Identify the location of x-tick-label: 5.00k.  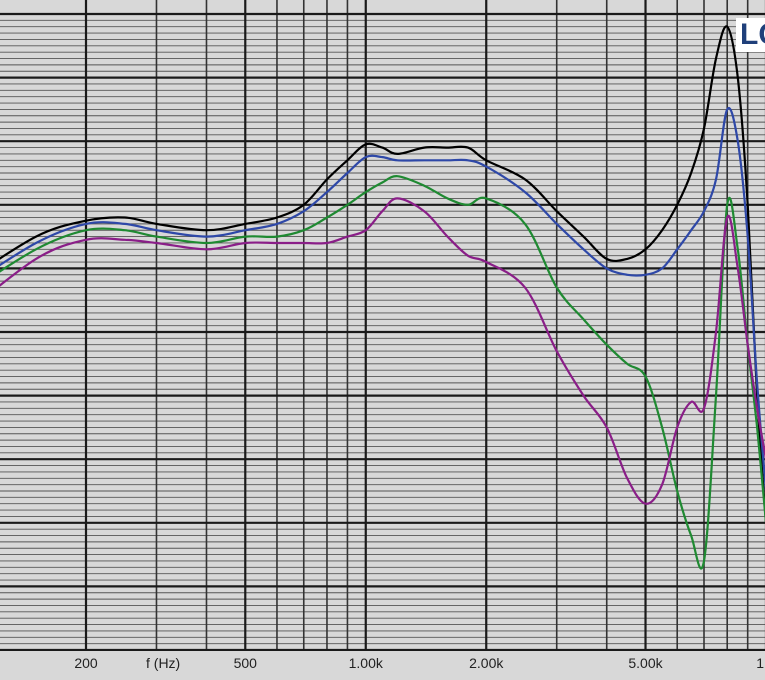
(645, 663).